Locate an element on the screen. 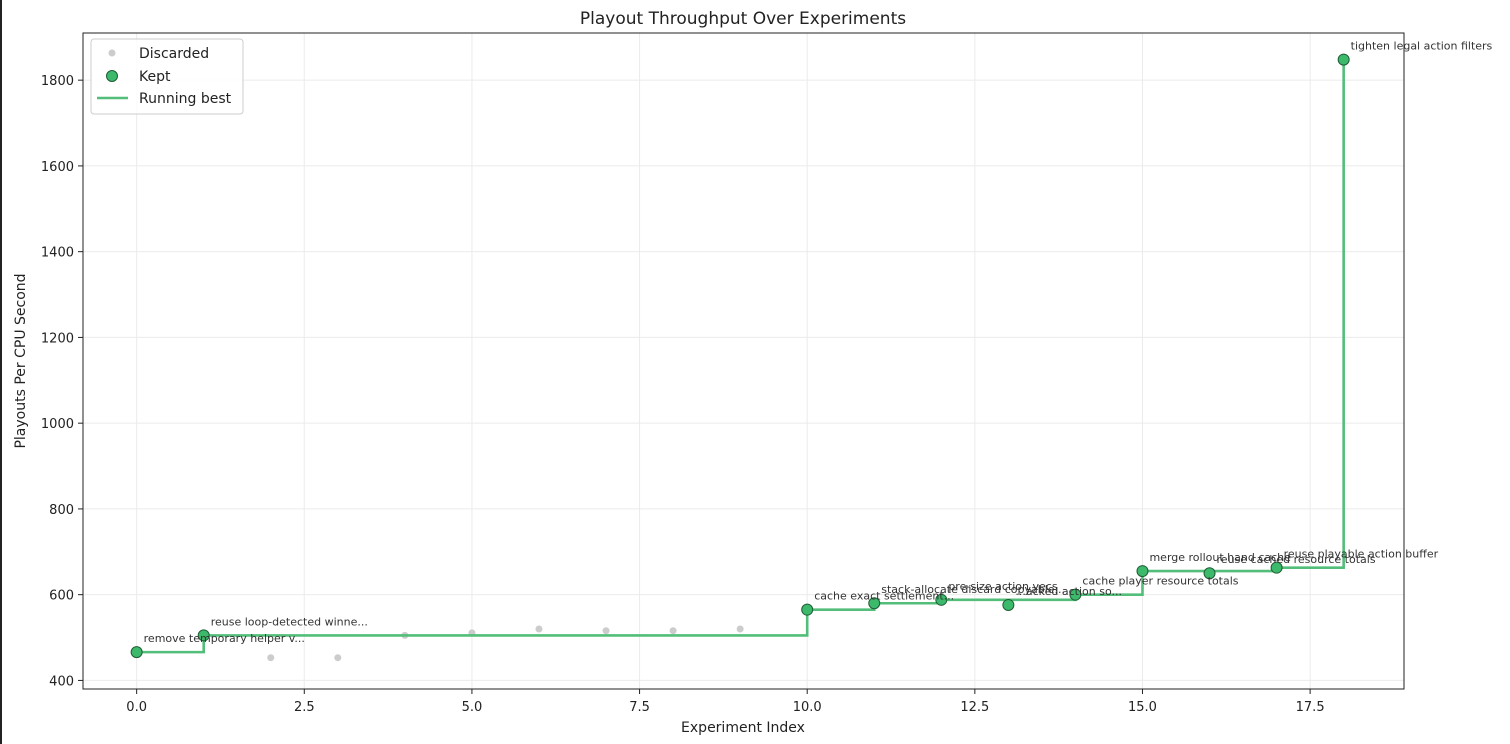 The width and height of the screenshot is (1510, 744). legend-box is located at coordinates (167, 76).